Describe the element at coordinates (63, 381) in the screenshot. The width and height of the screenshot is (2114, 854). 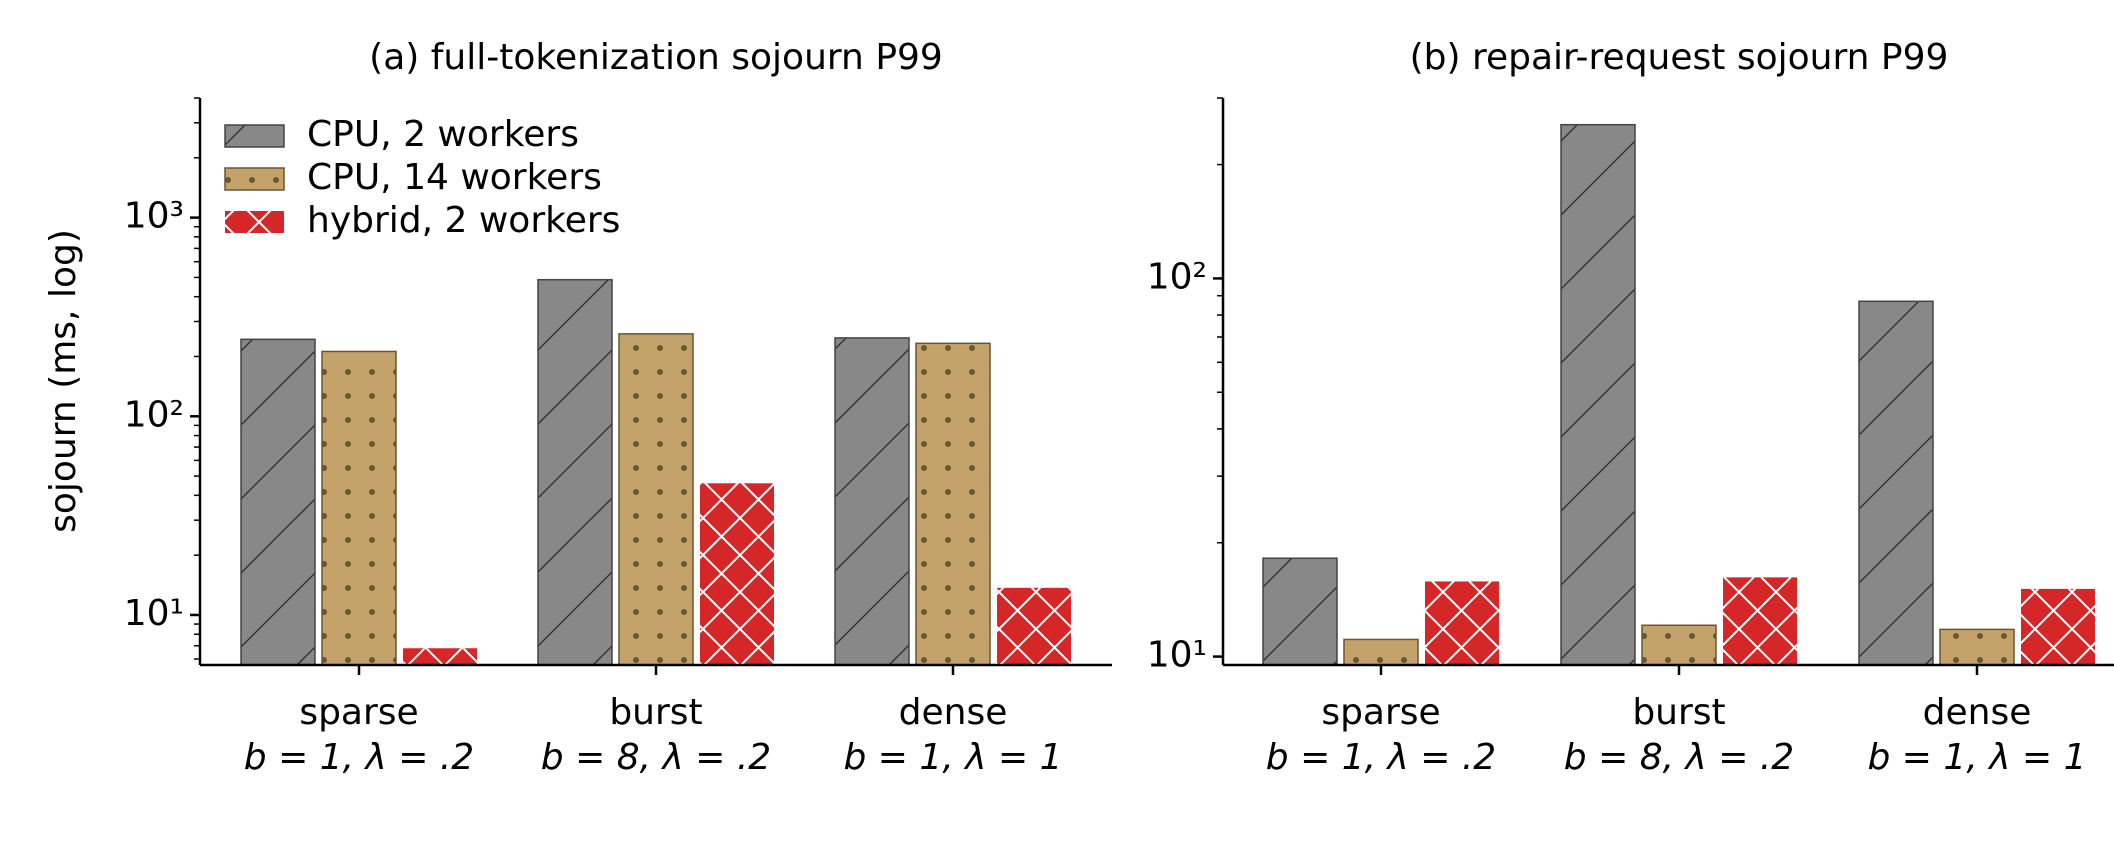
I see `y-axis-label: sojourn (ms, log)` at that location.